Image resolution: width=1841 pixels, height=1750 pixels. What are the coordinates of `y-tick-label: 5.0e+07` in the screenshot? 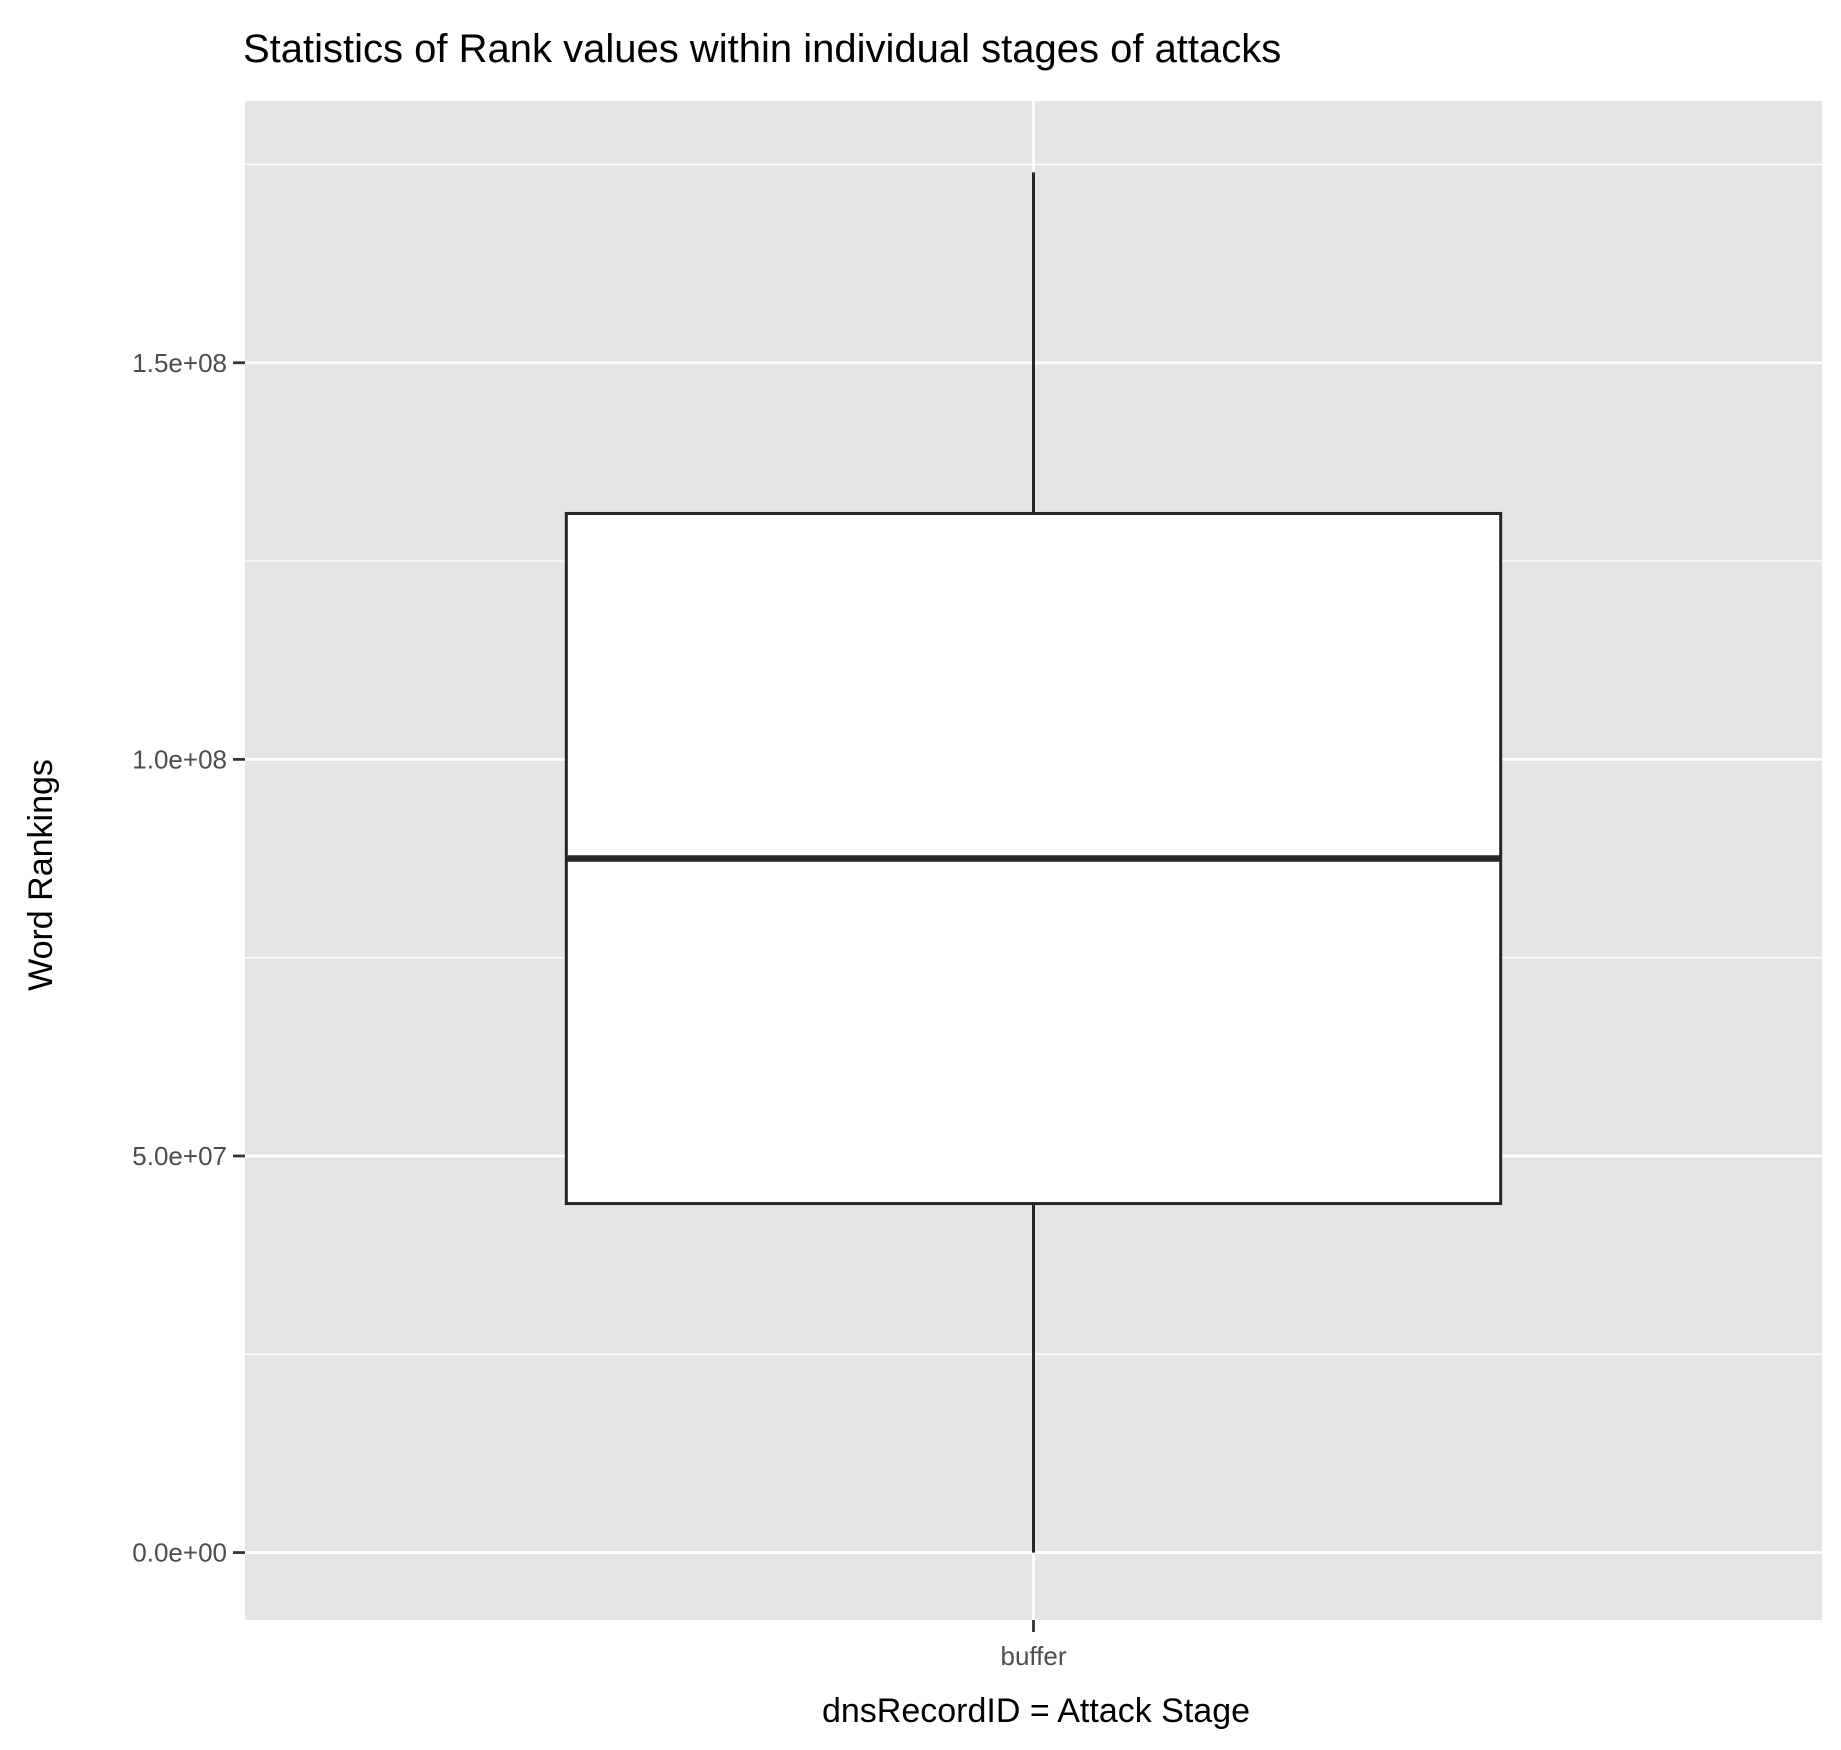 It's located at (179, 1156).